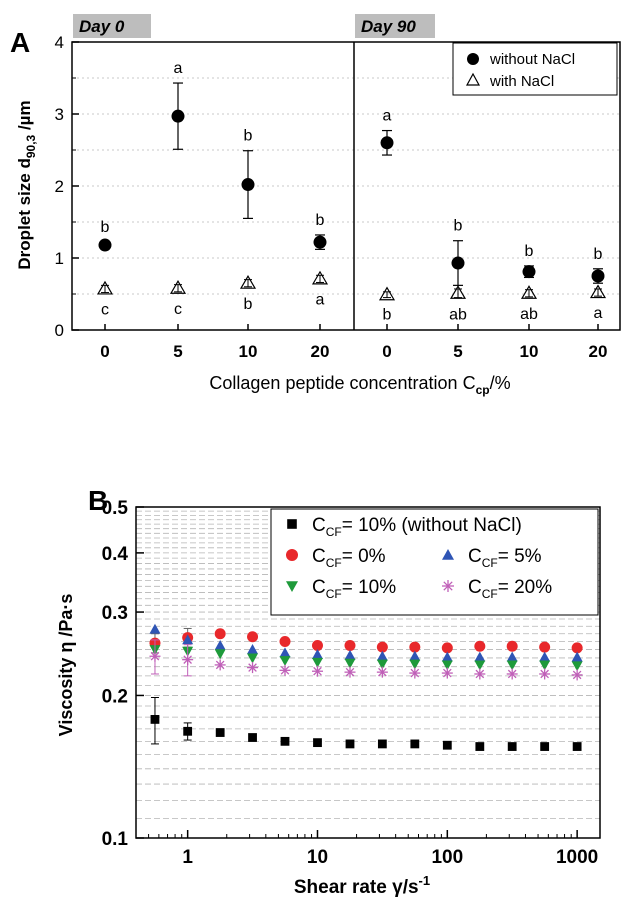 This screenshot has width=629, height=899. I want to click on y-tick-label: 4, so click(59, 42).